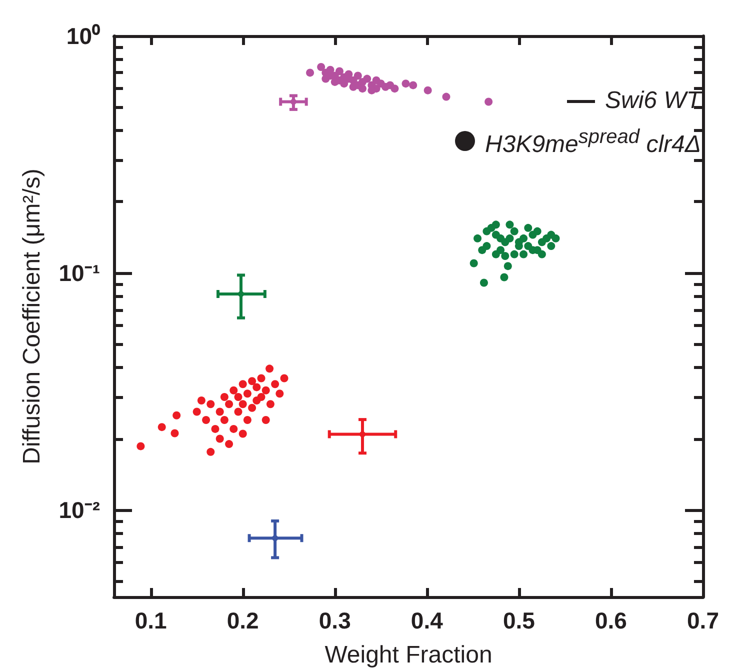 This screenshot has width=739, height=672. I want to click on annotation: Swi6 WT, so click(653, 101).